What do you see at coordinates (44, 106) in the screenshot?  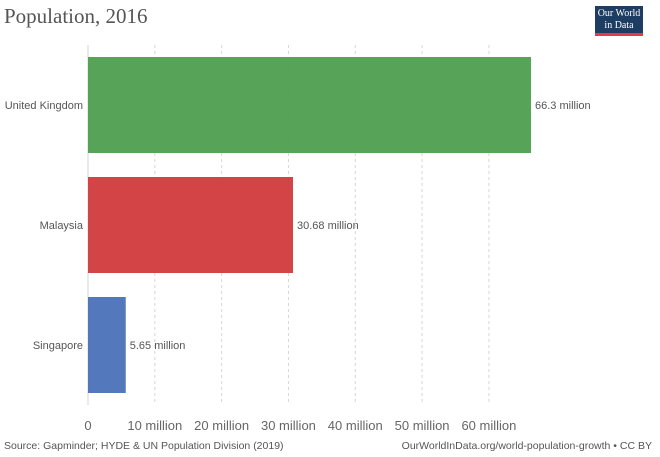 I see `category-label: United Kingdom` at bounding box center [44, 106].